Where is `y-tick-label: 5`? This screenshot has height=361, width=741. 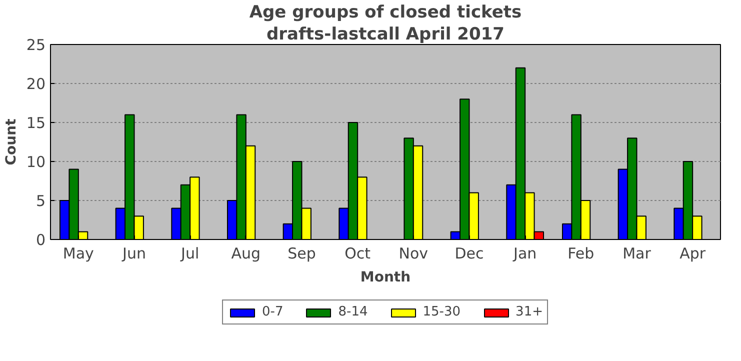
y-tick-label: 5 is located at coordinates (41, 201).